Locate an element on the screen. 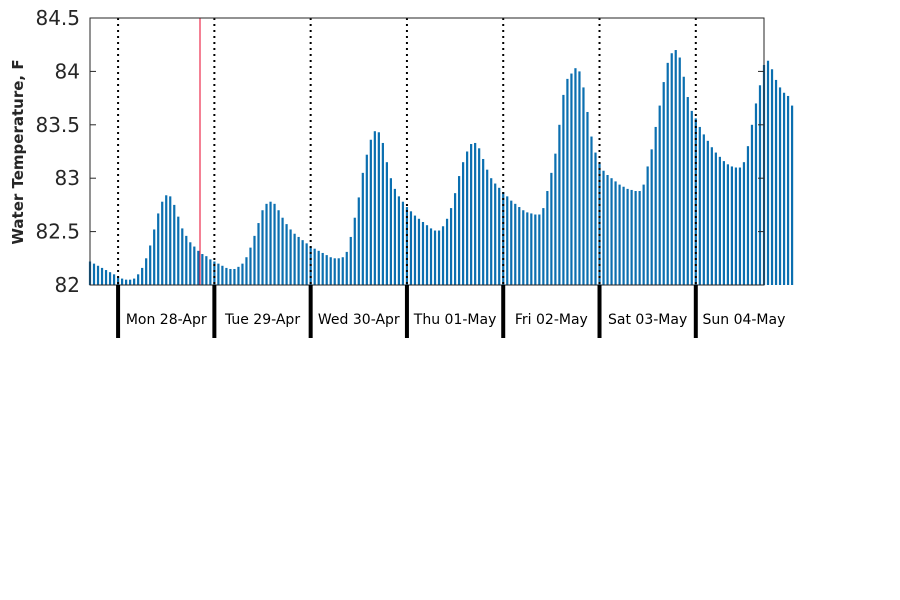 The image size is (900, 600). day-label: Fri 02-May is located at coordinates (551, 320).